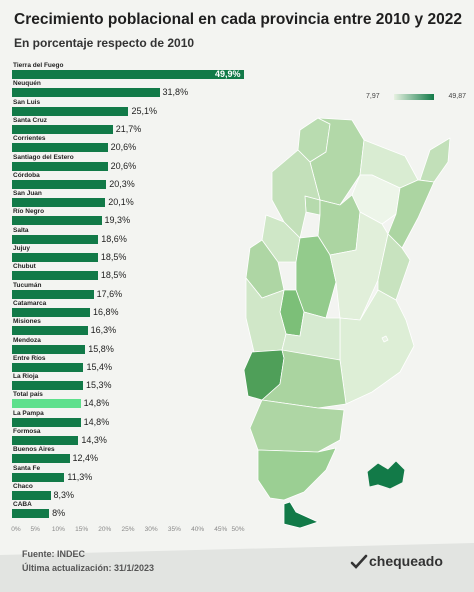  I want to click on x-tick-label: 40%, so click(198, 529).